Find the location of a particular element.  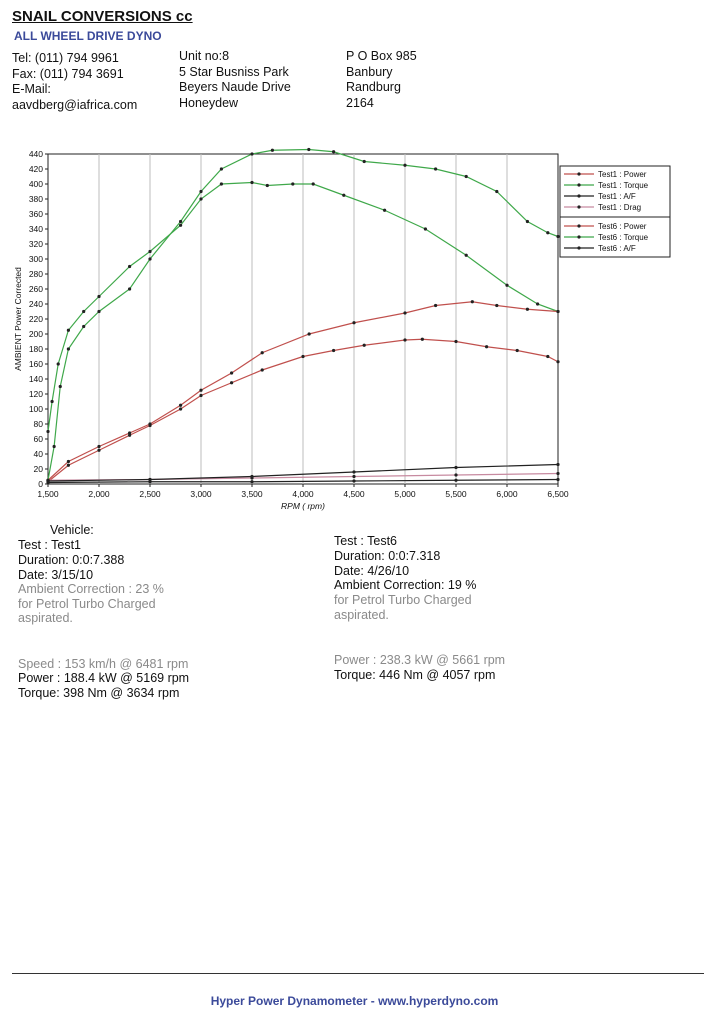

test1-ambient-correction: Ambient Correction : 23 % is located at coordinates (91, 589).